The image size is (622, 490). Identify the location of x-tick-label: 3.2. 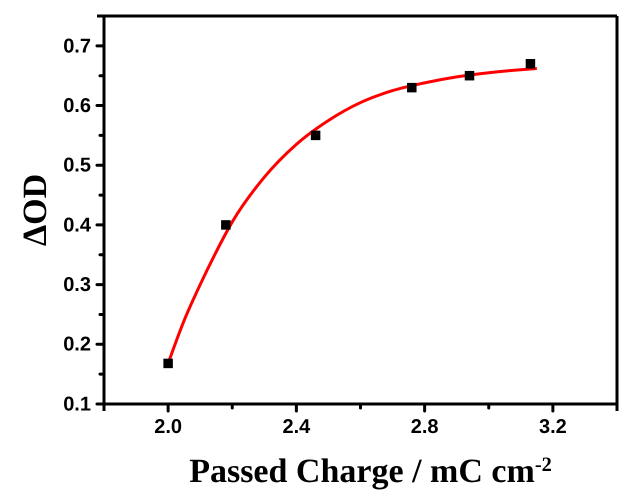
(552, 427).